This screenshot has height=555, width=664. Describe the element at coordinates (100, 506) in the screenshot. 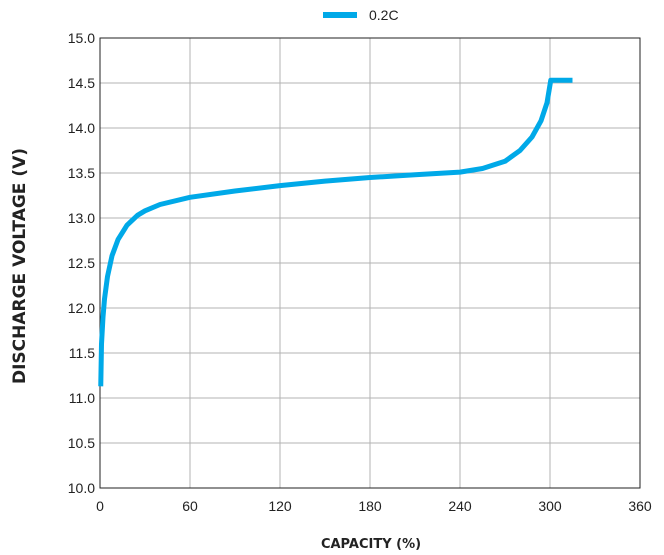

I see `x-tick-label: 0` at that location.